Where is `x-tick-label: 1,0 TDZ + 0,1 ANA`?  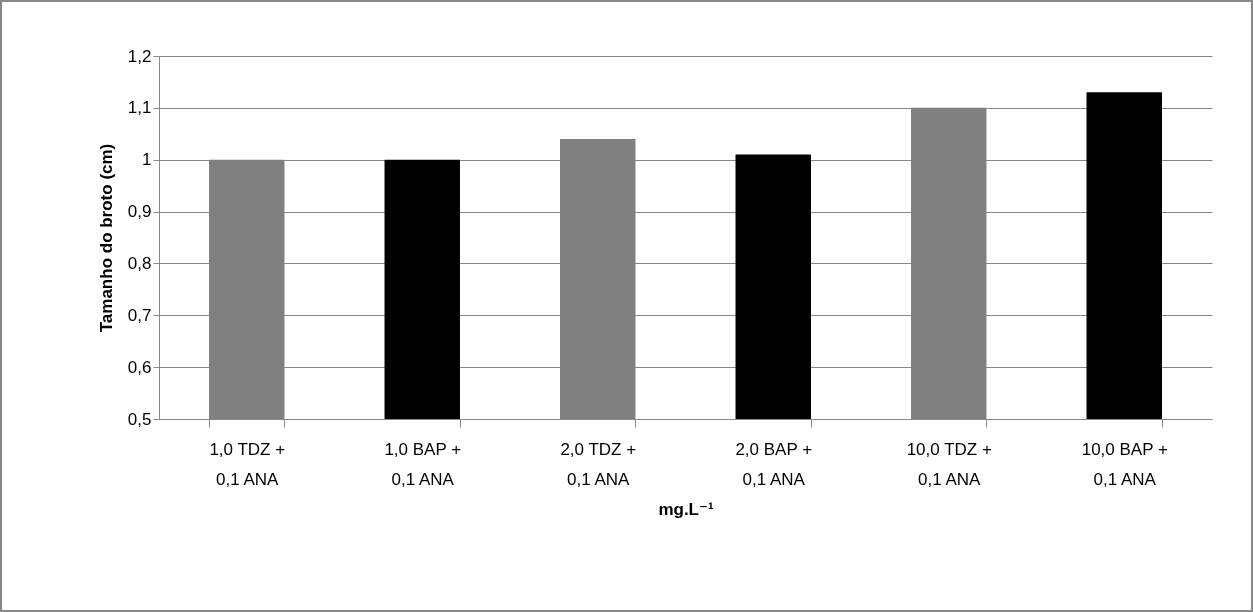
x-tick-label: 1,0 TDZ + 0,1 ANA is located at coordinates (247, 464).